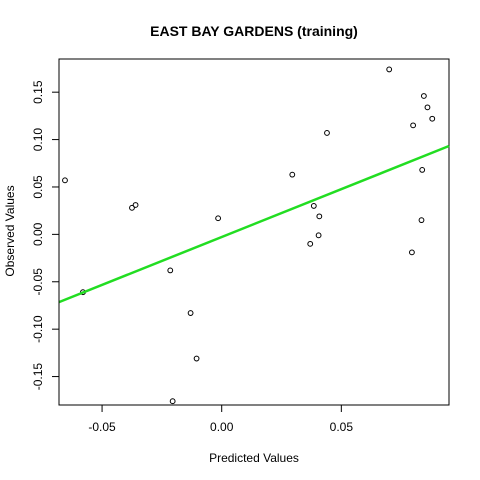 The width and height of the screenshot is (480, 480). I want to click on chart-title: EAST BAY GARDENS (training), so click(254, 31).